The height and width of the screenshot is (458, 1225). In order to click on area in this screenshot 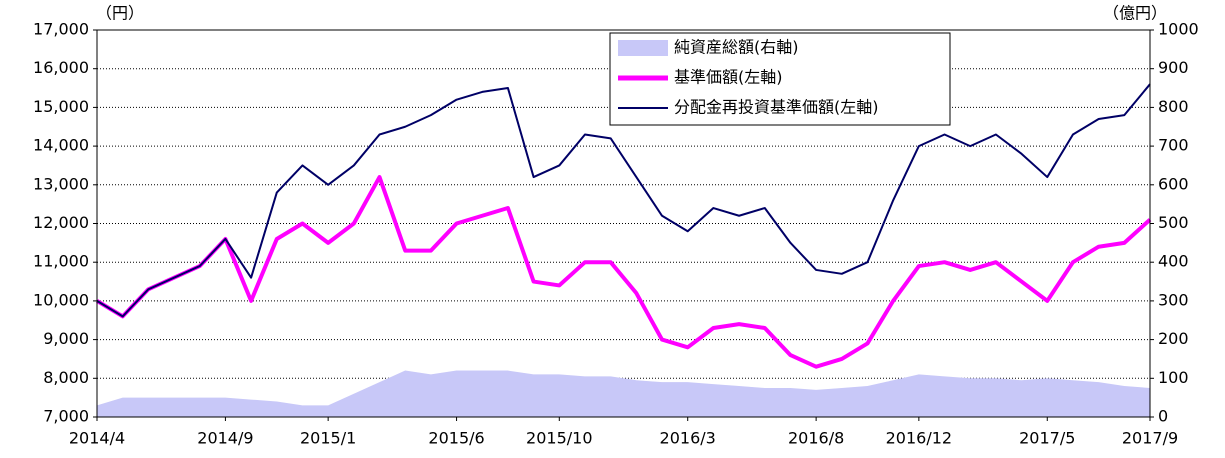, I will do `click(623, 393)`.